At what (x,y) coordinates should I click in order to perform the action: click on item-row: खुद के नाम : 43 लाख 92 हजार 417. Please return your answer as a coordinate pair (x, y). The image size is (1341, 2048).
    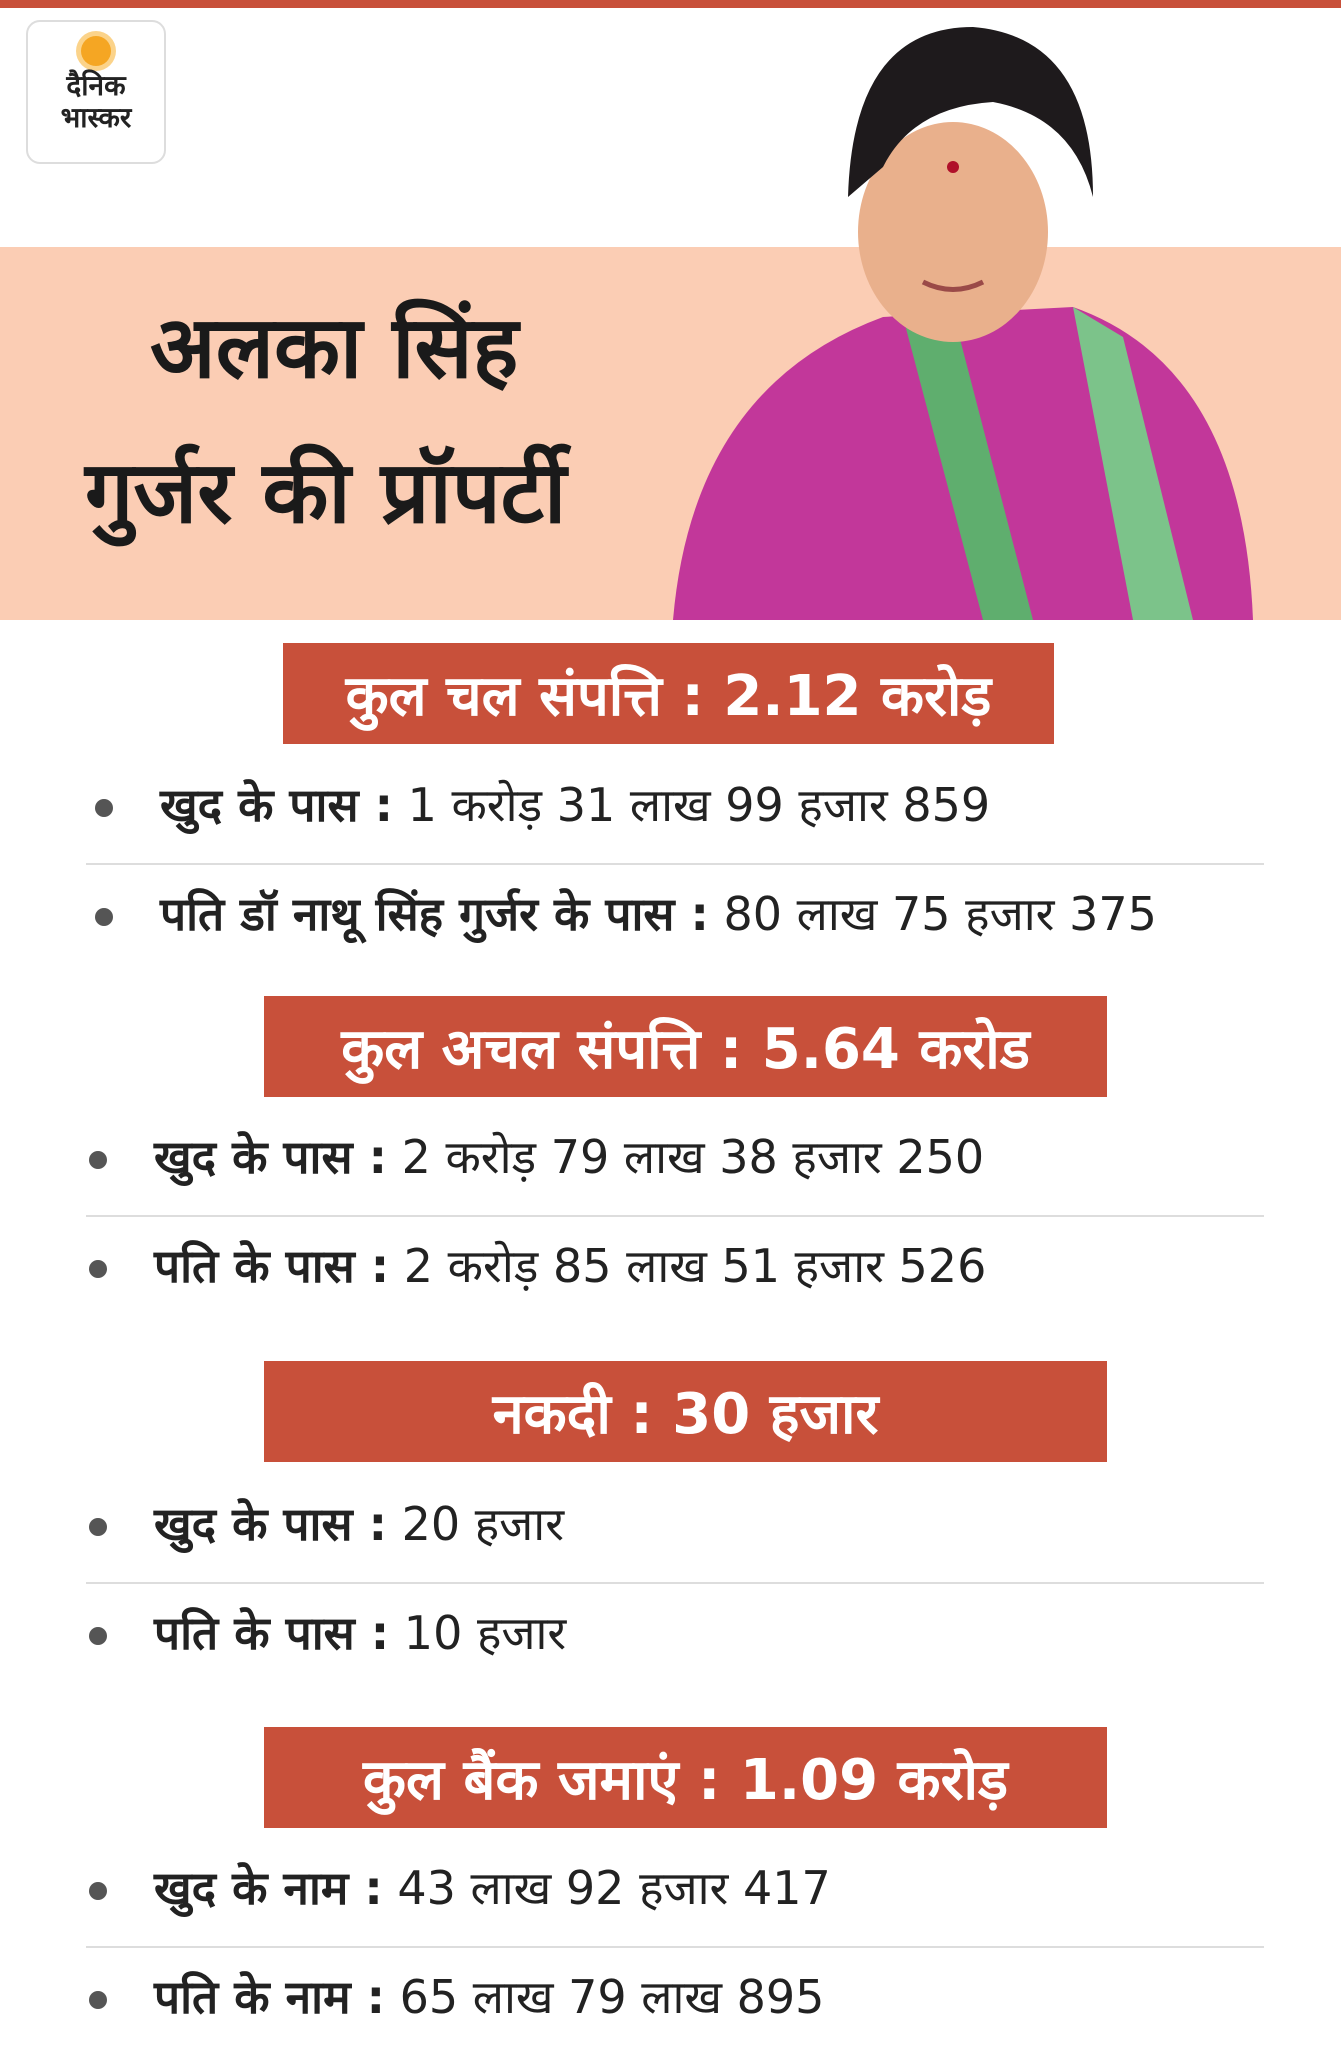
    Looking at the image, I should click on (744, 1888).